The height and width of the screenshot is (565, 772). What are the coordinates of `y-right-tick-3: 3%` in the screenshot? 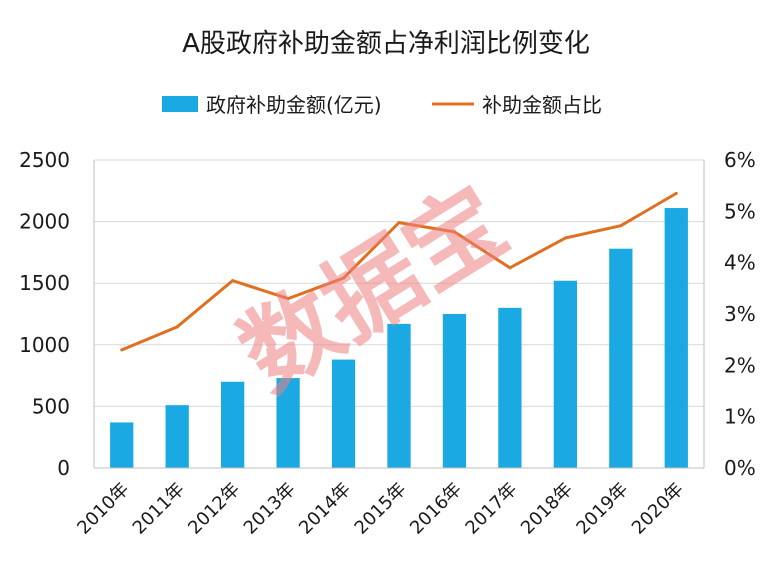 It's located at (740, 314).